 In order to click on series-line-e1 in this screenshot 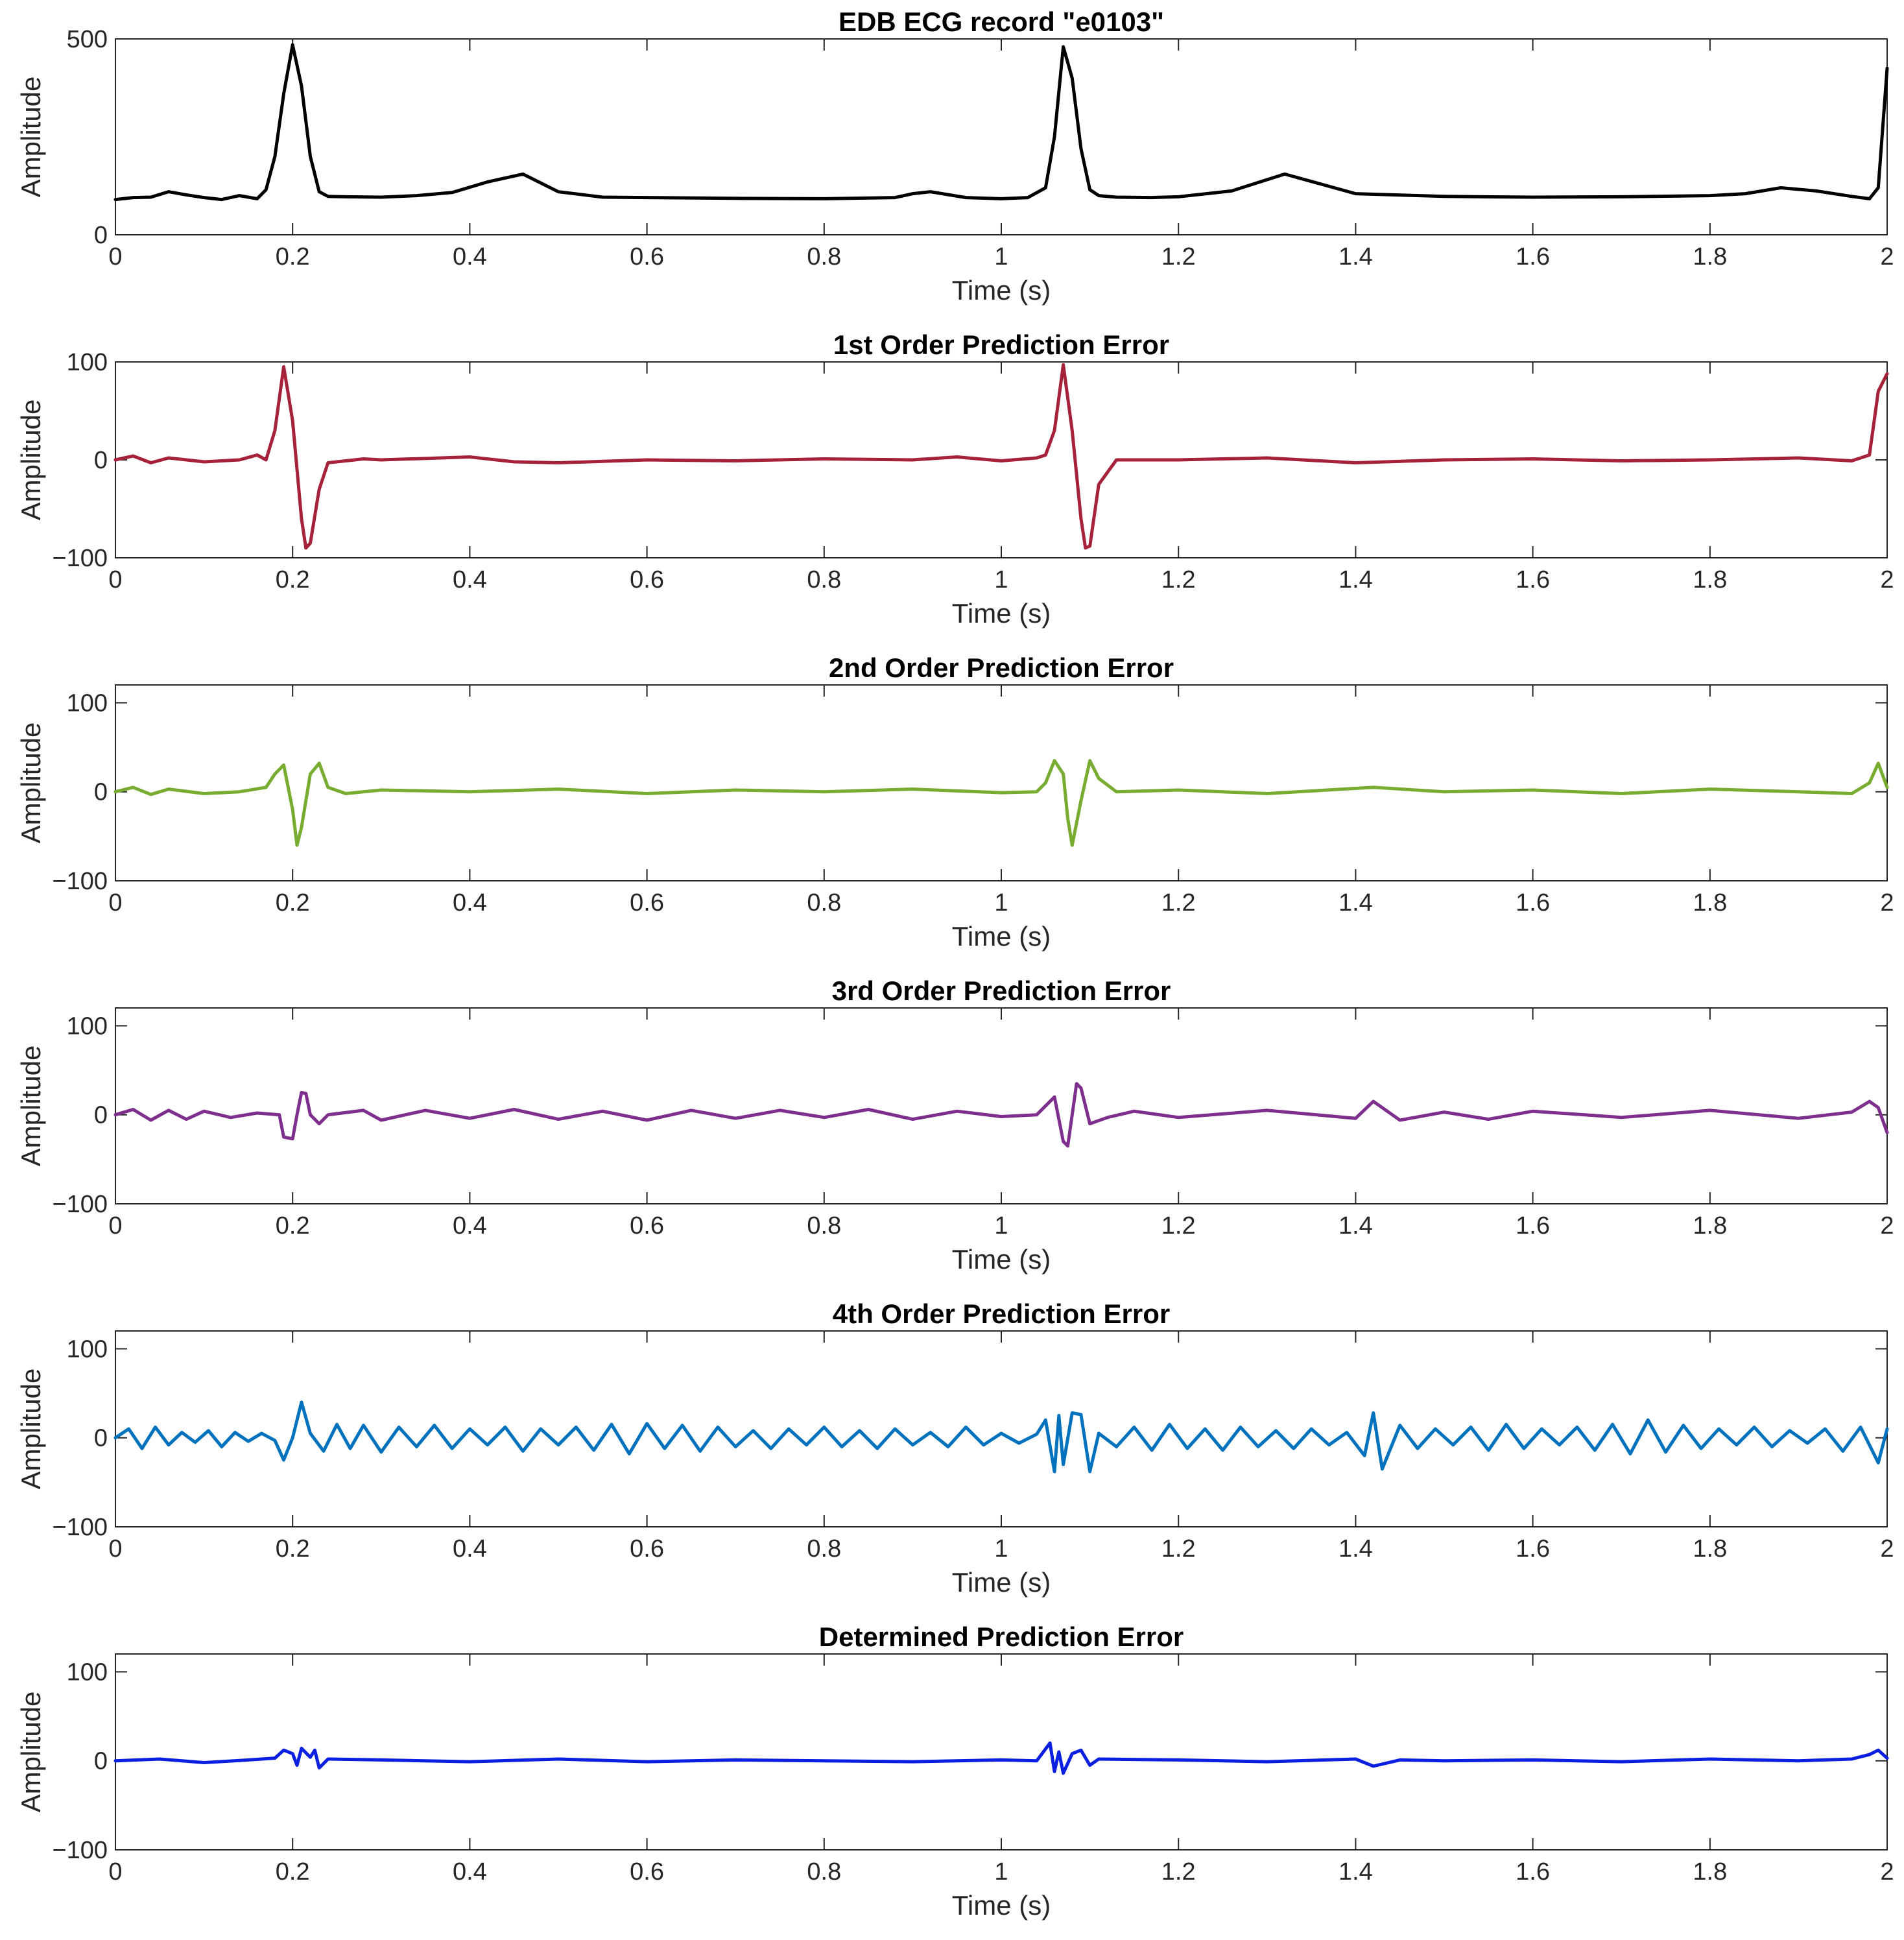, I will do `click(1001, 456)`.